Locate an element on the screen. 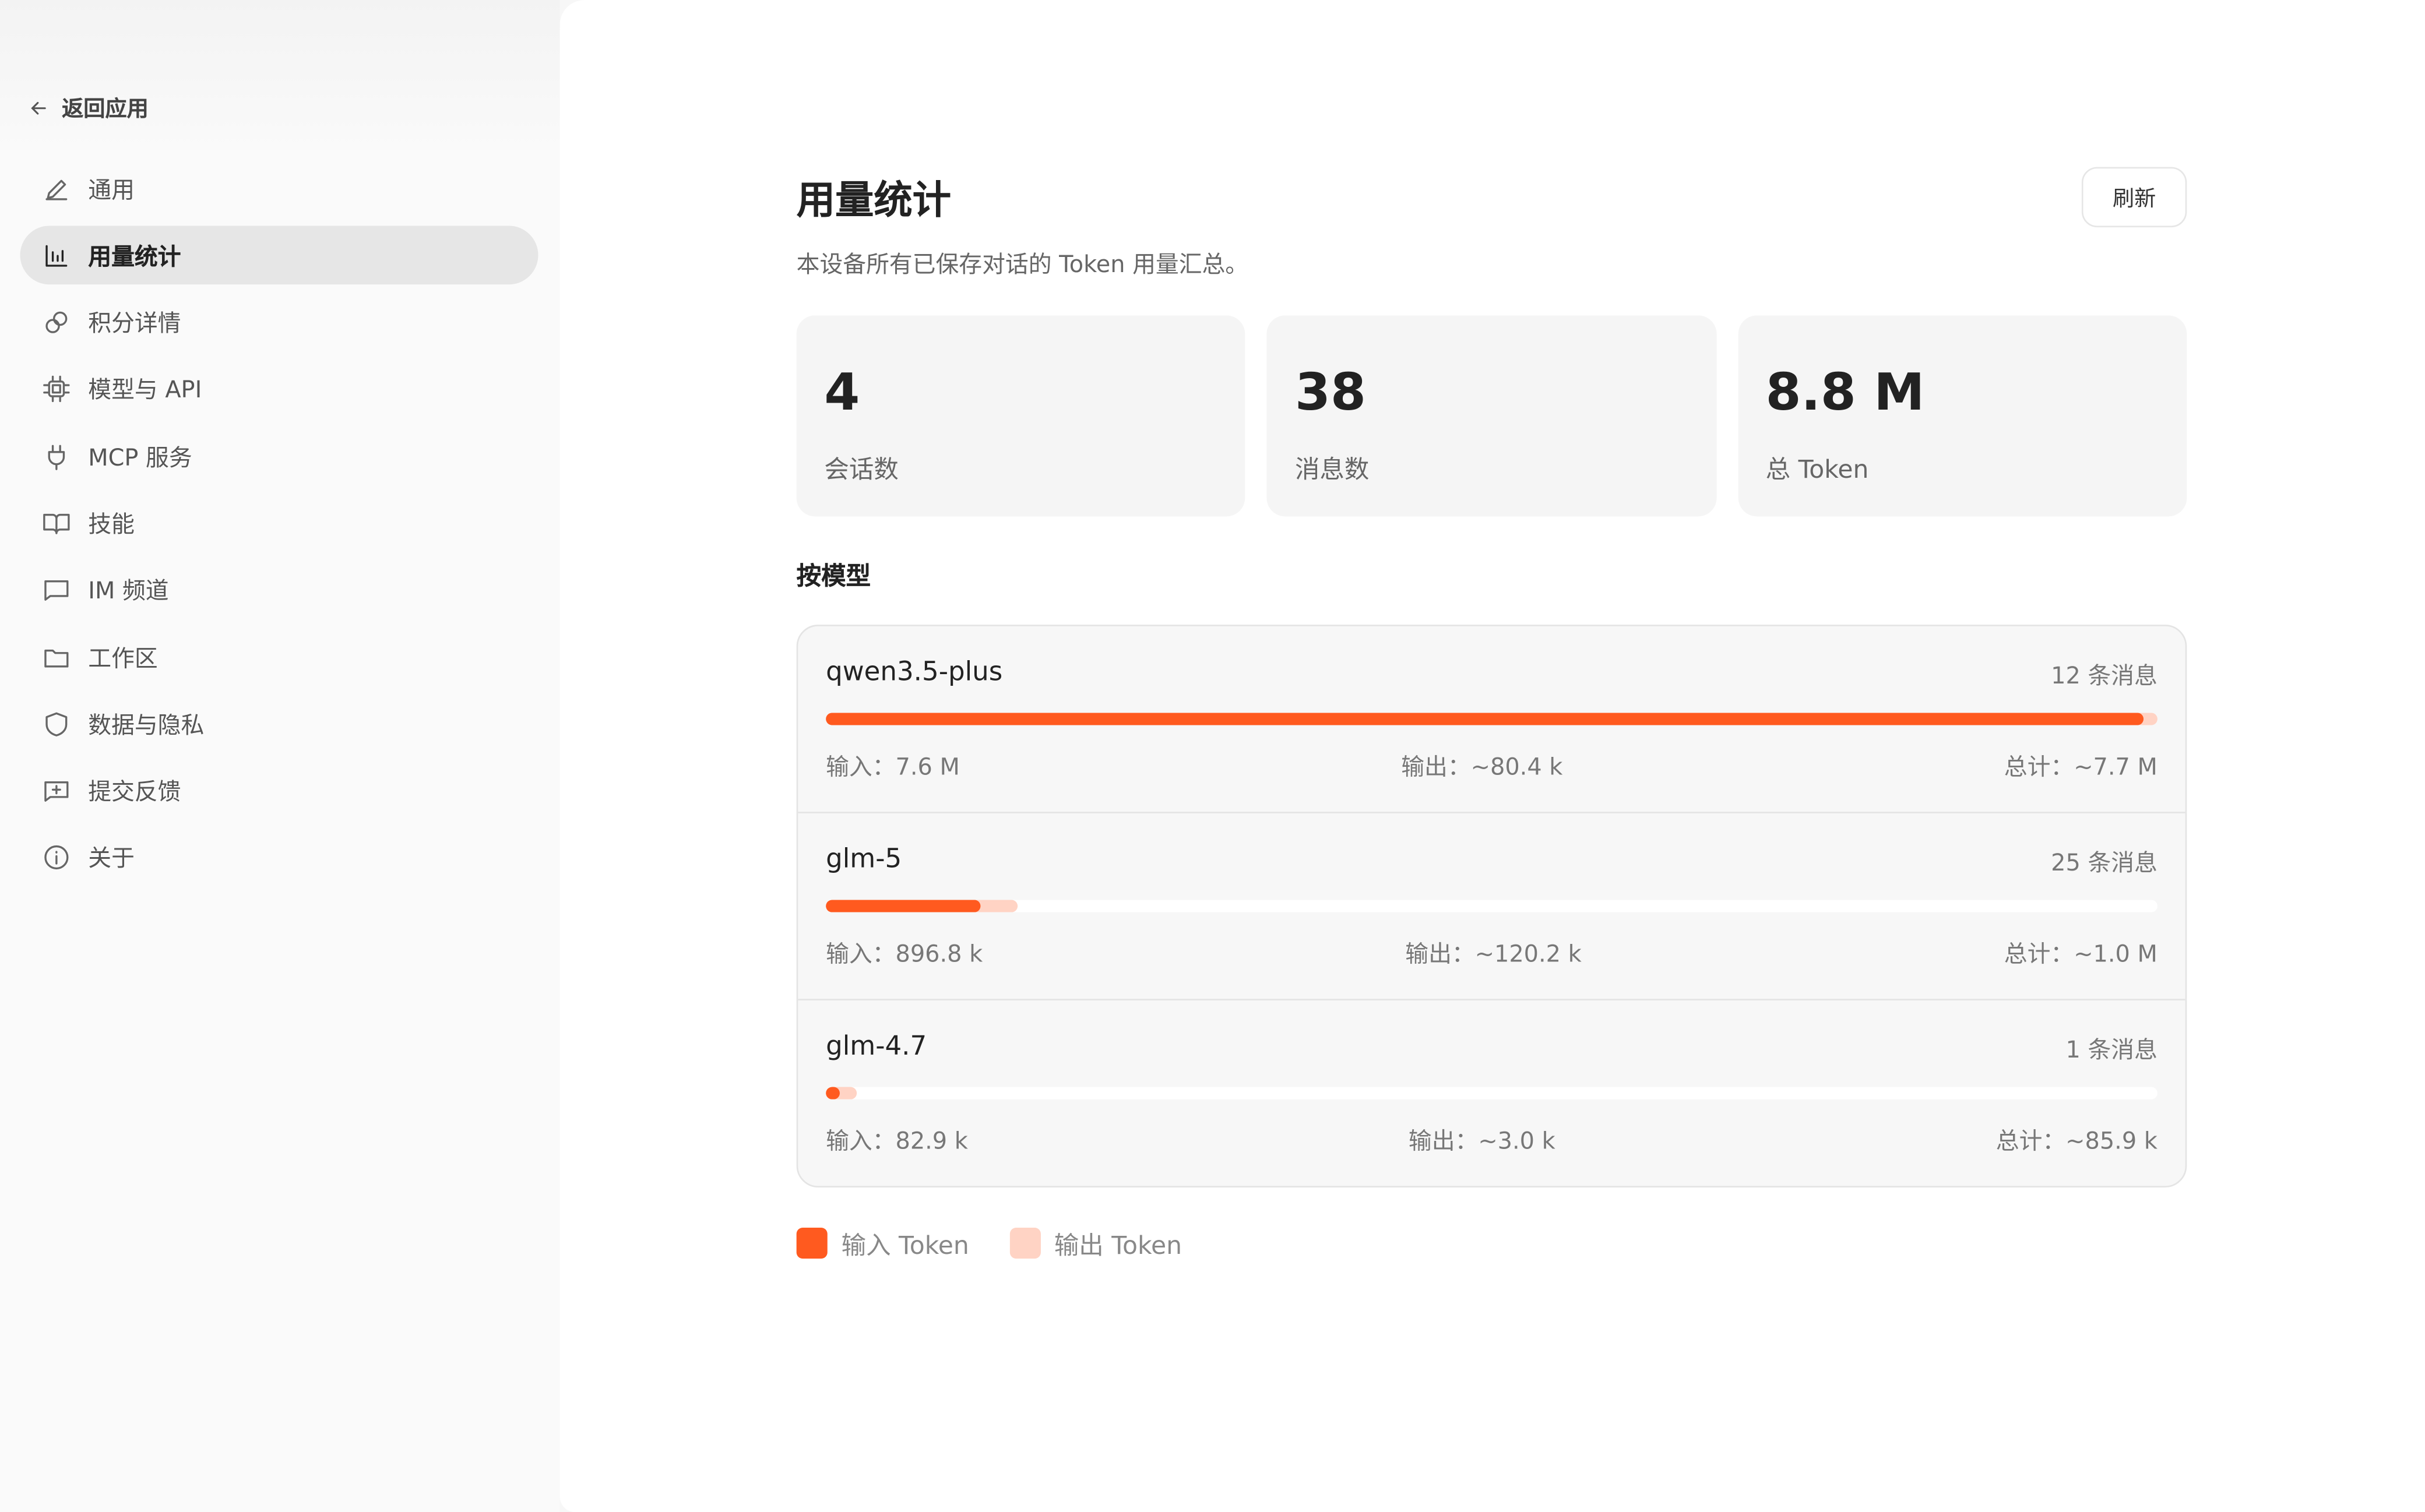 This screenshot has width=2425, height=1512. sidebar-item-label: IM 频道 is located at coordinates (128, 591).